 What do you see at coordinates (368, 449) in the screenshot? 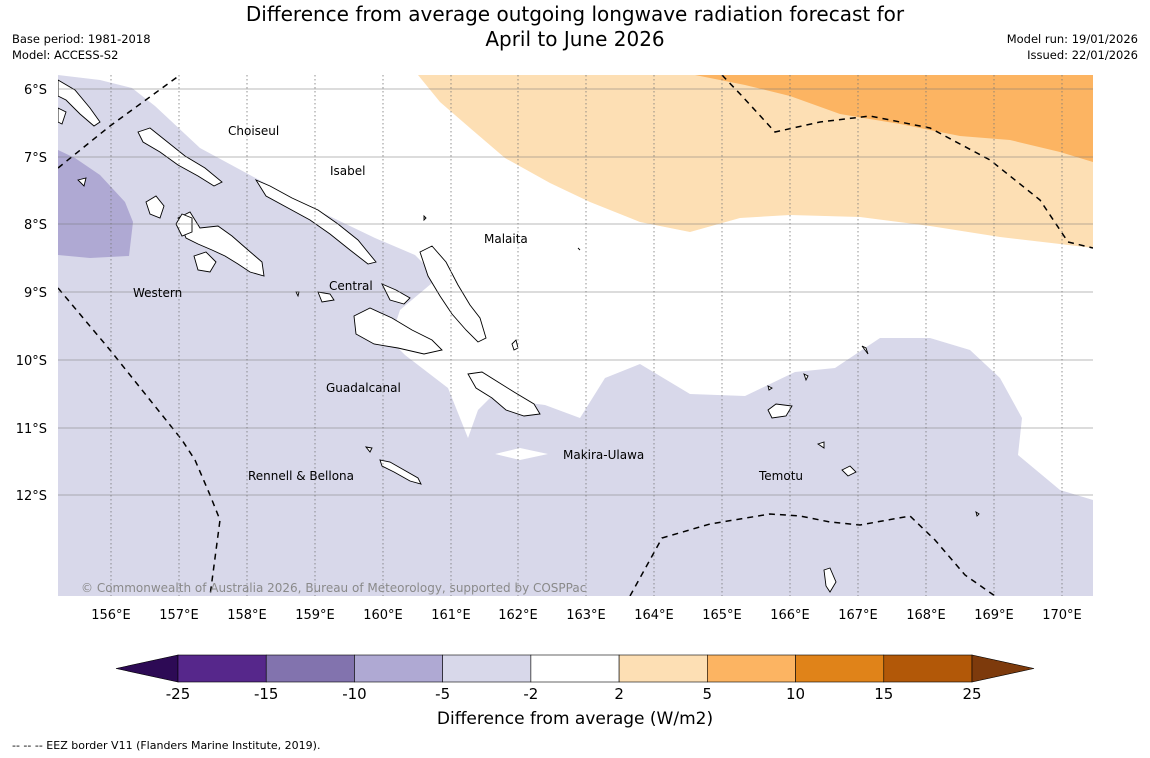
I see `island-bellona` at bounding box center [368, 449].